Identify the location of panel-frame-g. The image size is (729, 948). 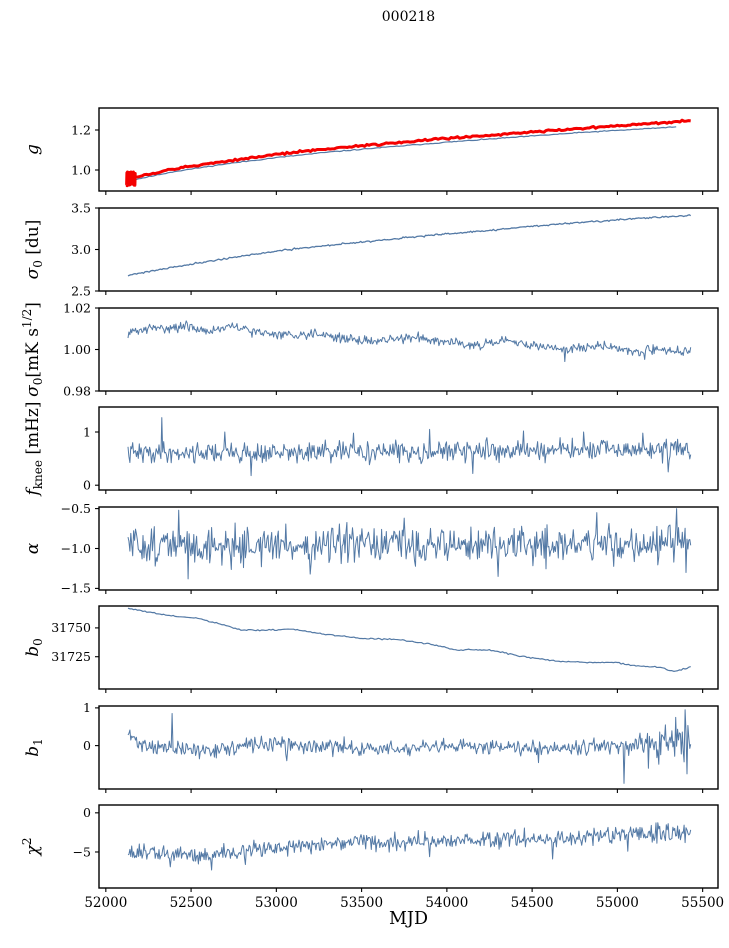
(408, 149).